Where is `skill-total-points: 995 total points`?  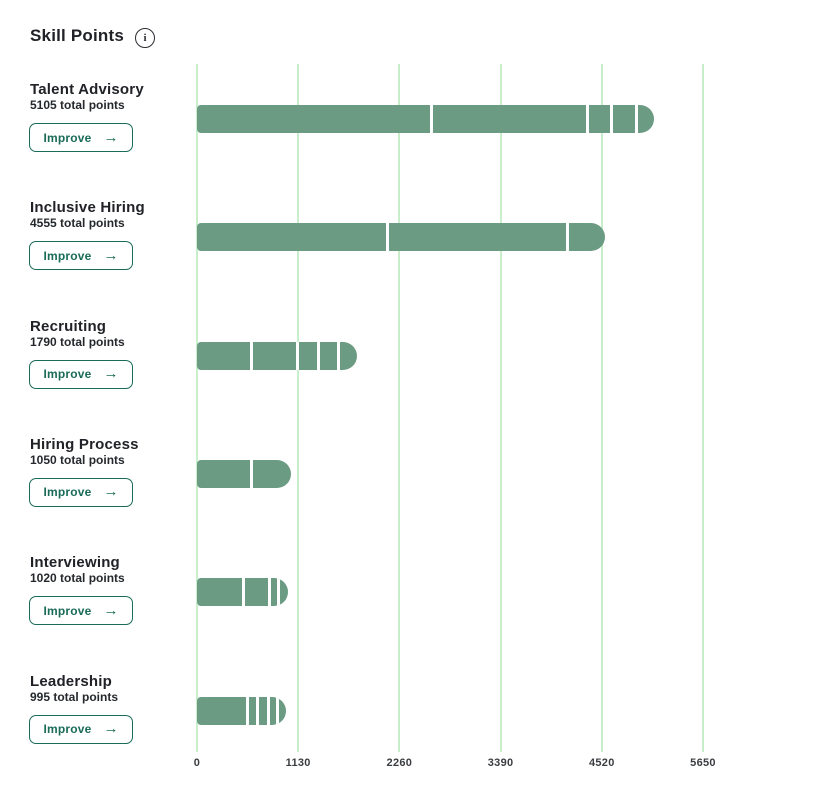
skill-total-points: 995 total points is located at coordinates (74, 696).